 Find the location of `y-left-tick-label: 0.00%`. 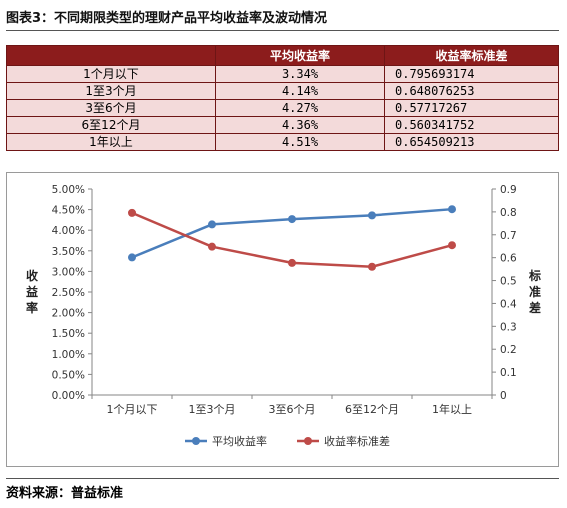

y-left-tick-label: 0.00% is located at coordinates (68, 396).